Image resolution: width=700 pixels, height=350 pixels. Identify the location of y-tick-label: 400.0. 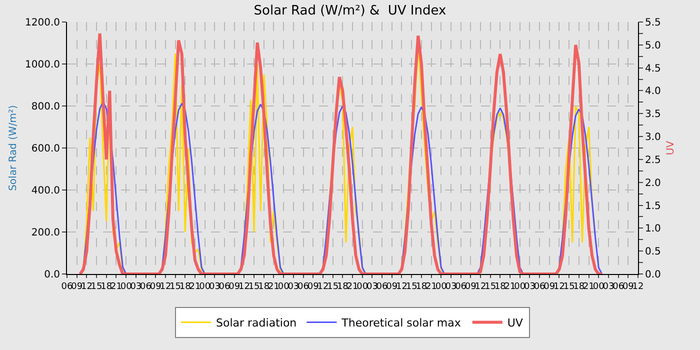
(45, 191).